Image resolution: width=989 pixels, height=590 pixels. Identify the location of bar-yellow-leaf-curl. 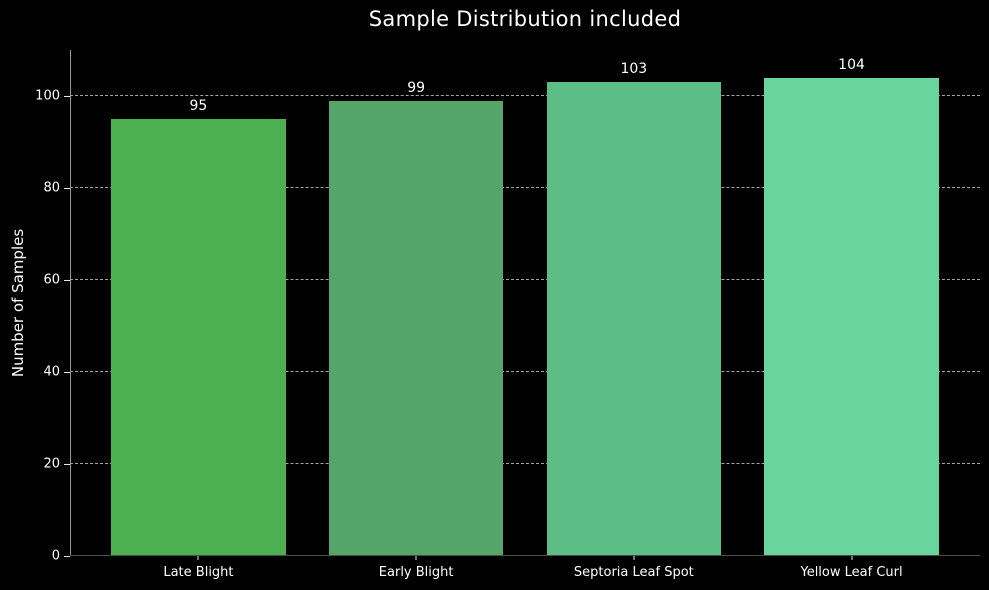
(851, 316).